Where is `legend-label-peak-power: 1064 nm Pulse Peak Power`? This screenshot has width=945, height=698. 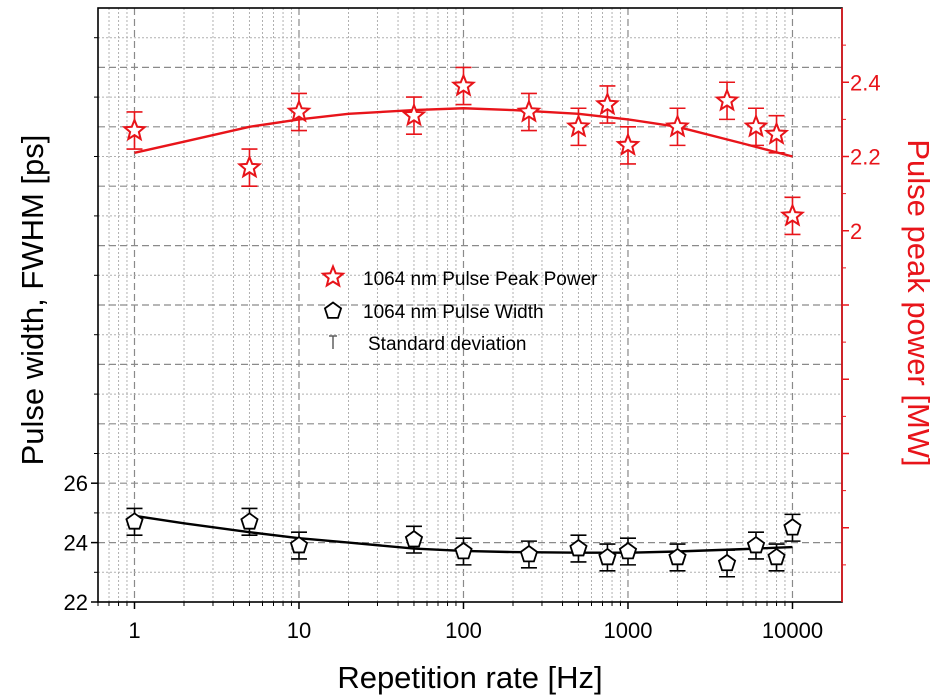
legend-label-peak-power: 1064 nm Pulse Peak Power is located at coordinates (480, 279).